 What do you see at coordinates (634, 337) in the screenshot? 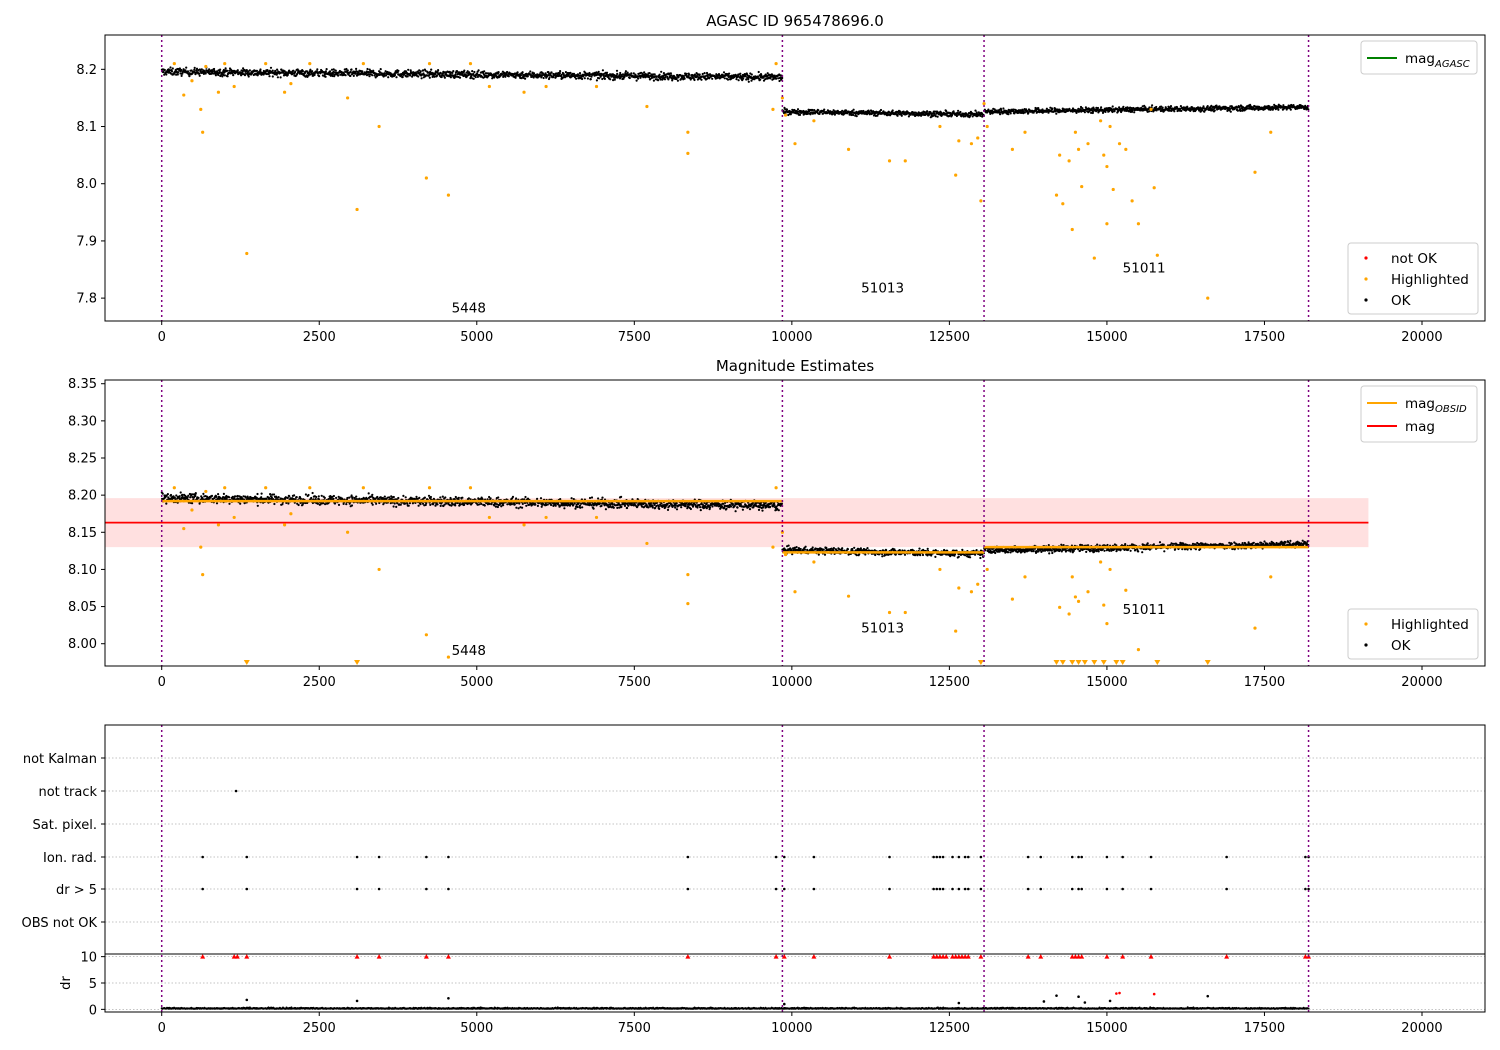
I see `x-tick-label: 7500` at bounding box center [634, 337].